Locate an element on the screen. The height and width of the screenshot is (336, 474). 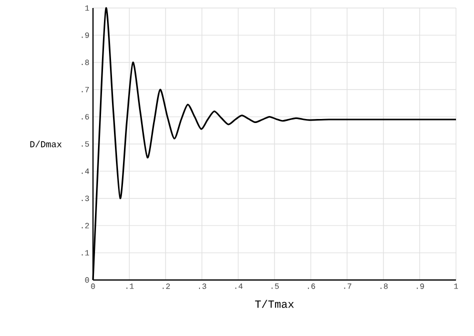
y-tick-label: .7 is located at coordinates (85, 89).